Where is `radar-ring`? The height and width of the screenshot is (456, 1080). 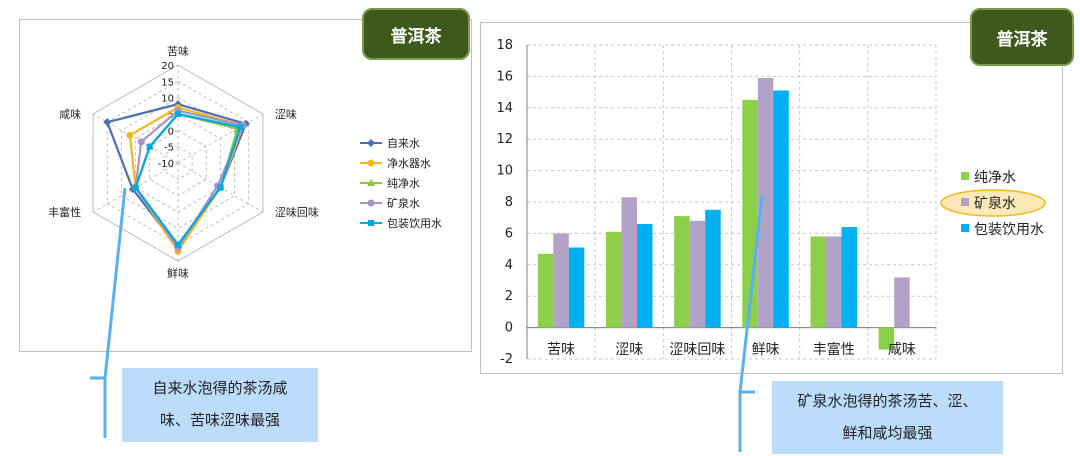
radar-ring is located at coordinates (178, 163).